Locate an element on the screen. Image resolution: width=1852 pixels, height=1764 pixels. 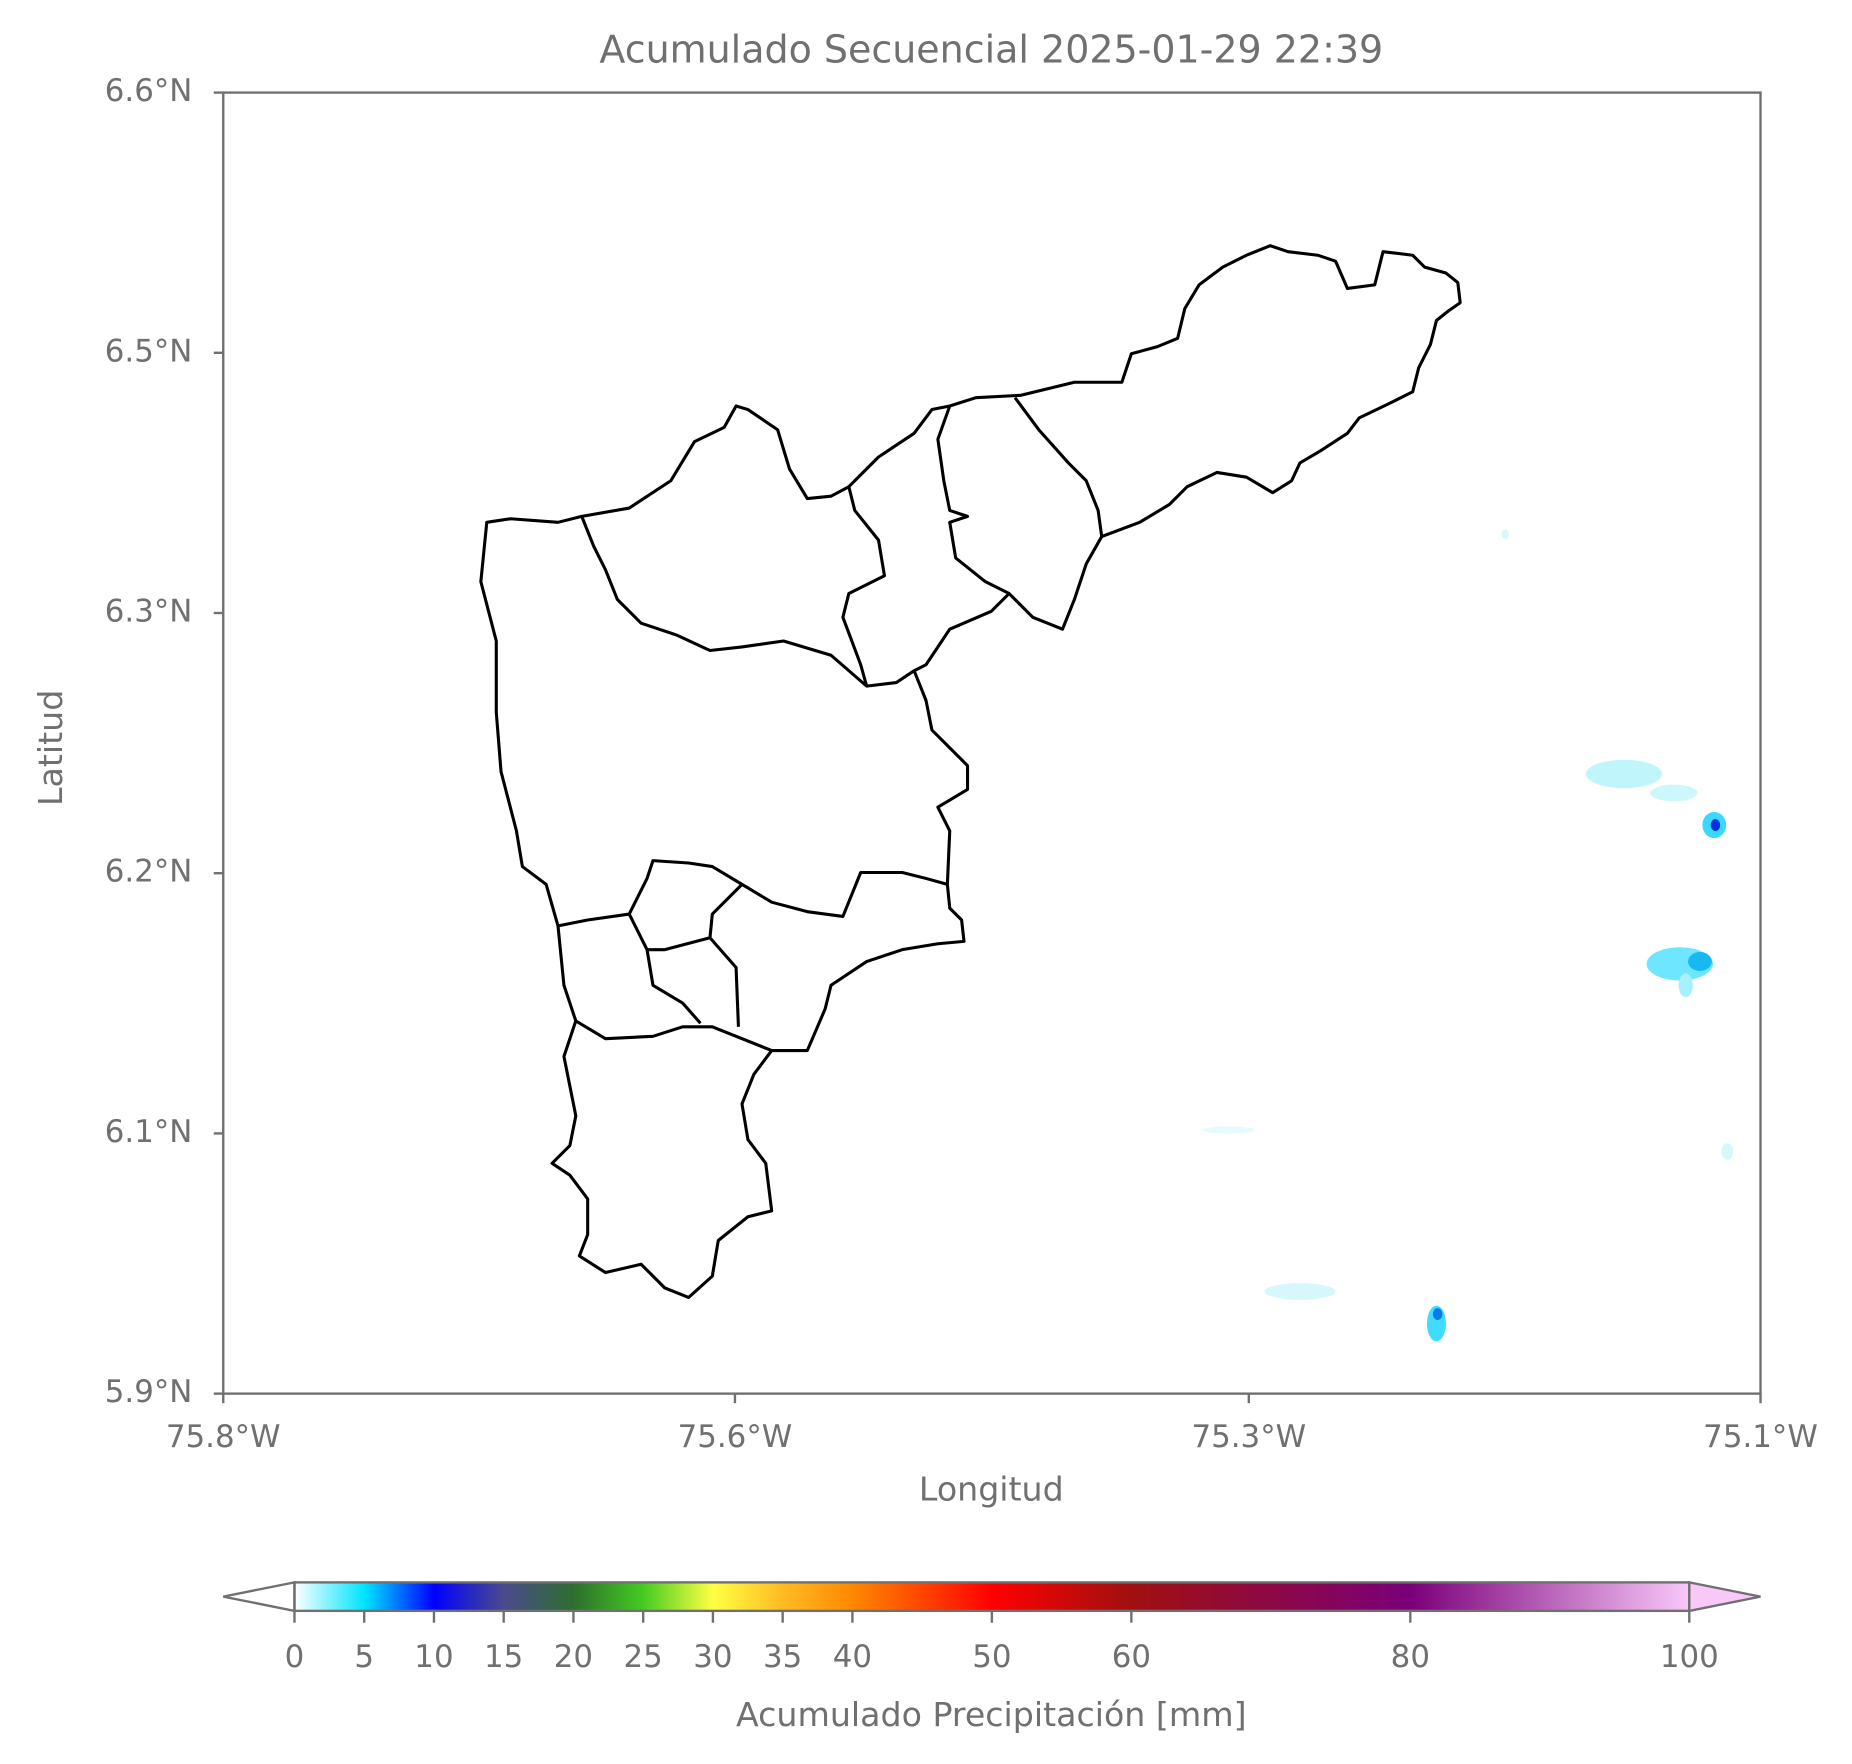
colorbar-extend-max is located at coordinates (1724, 1596).